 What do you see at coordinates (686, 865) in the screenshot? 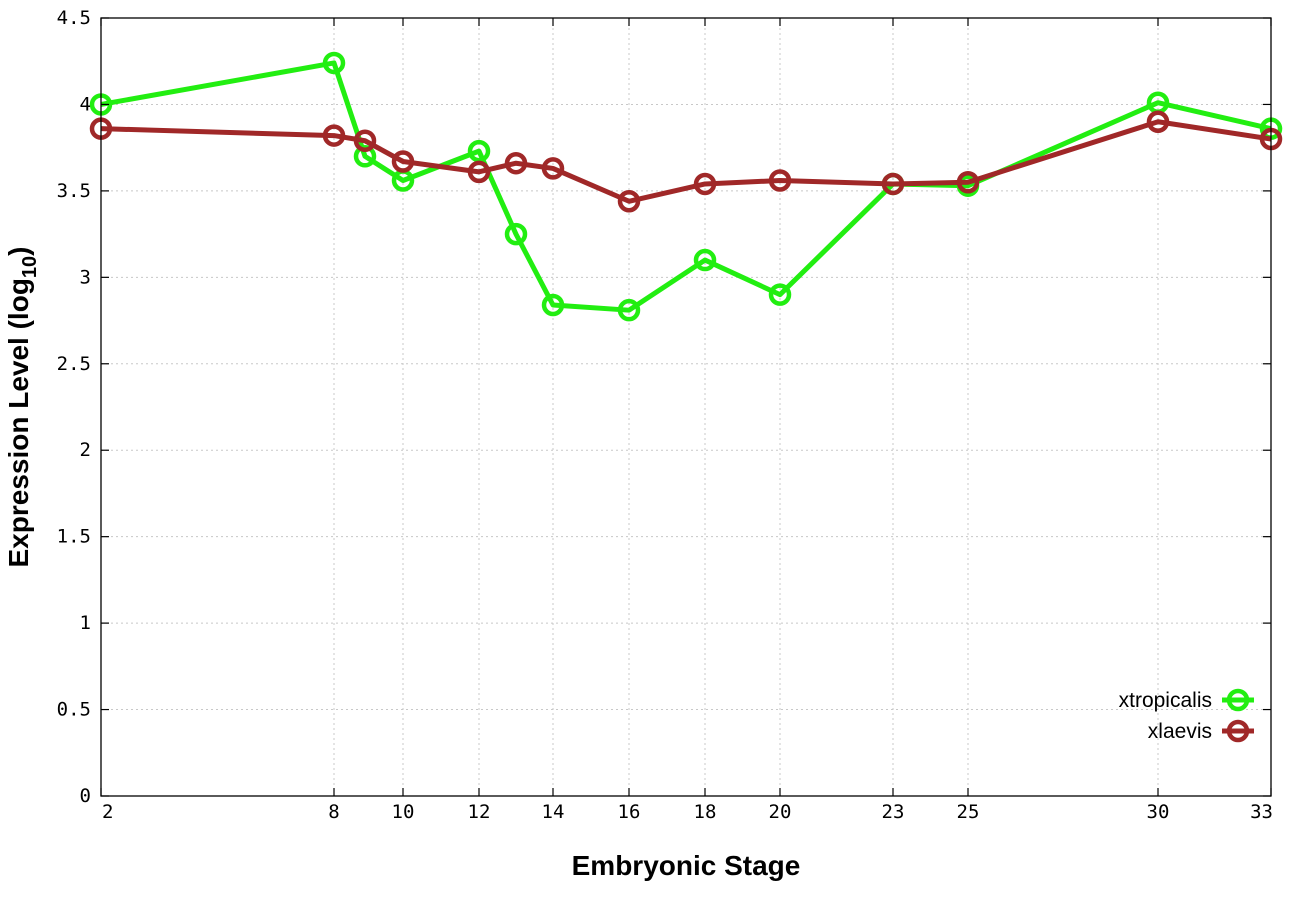
I see `x-axis-title: Embryonic Stage` at bounding box center [686, 865].